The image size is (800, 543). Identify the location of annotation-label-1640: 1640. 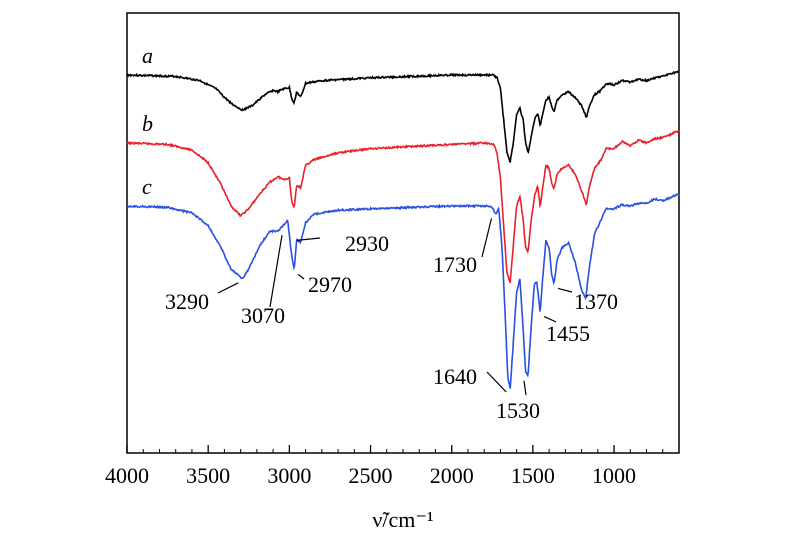
(455, 376).